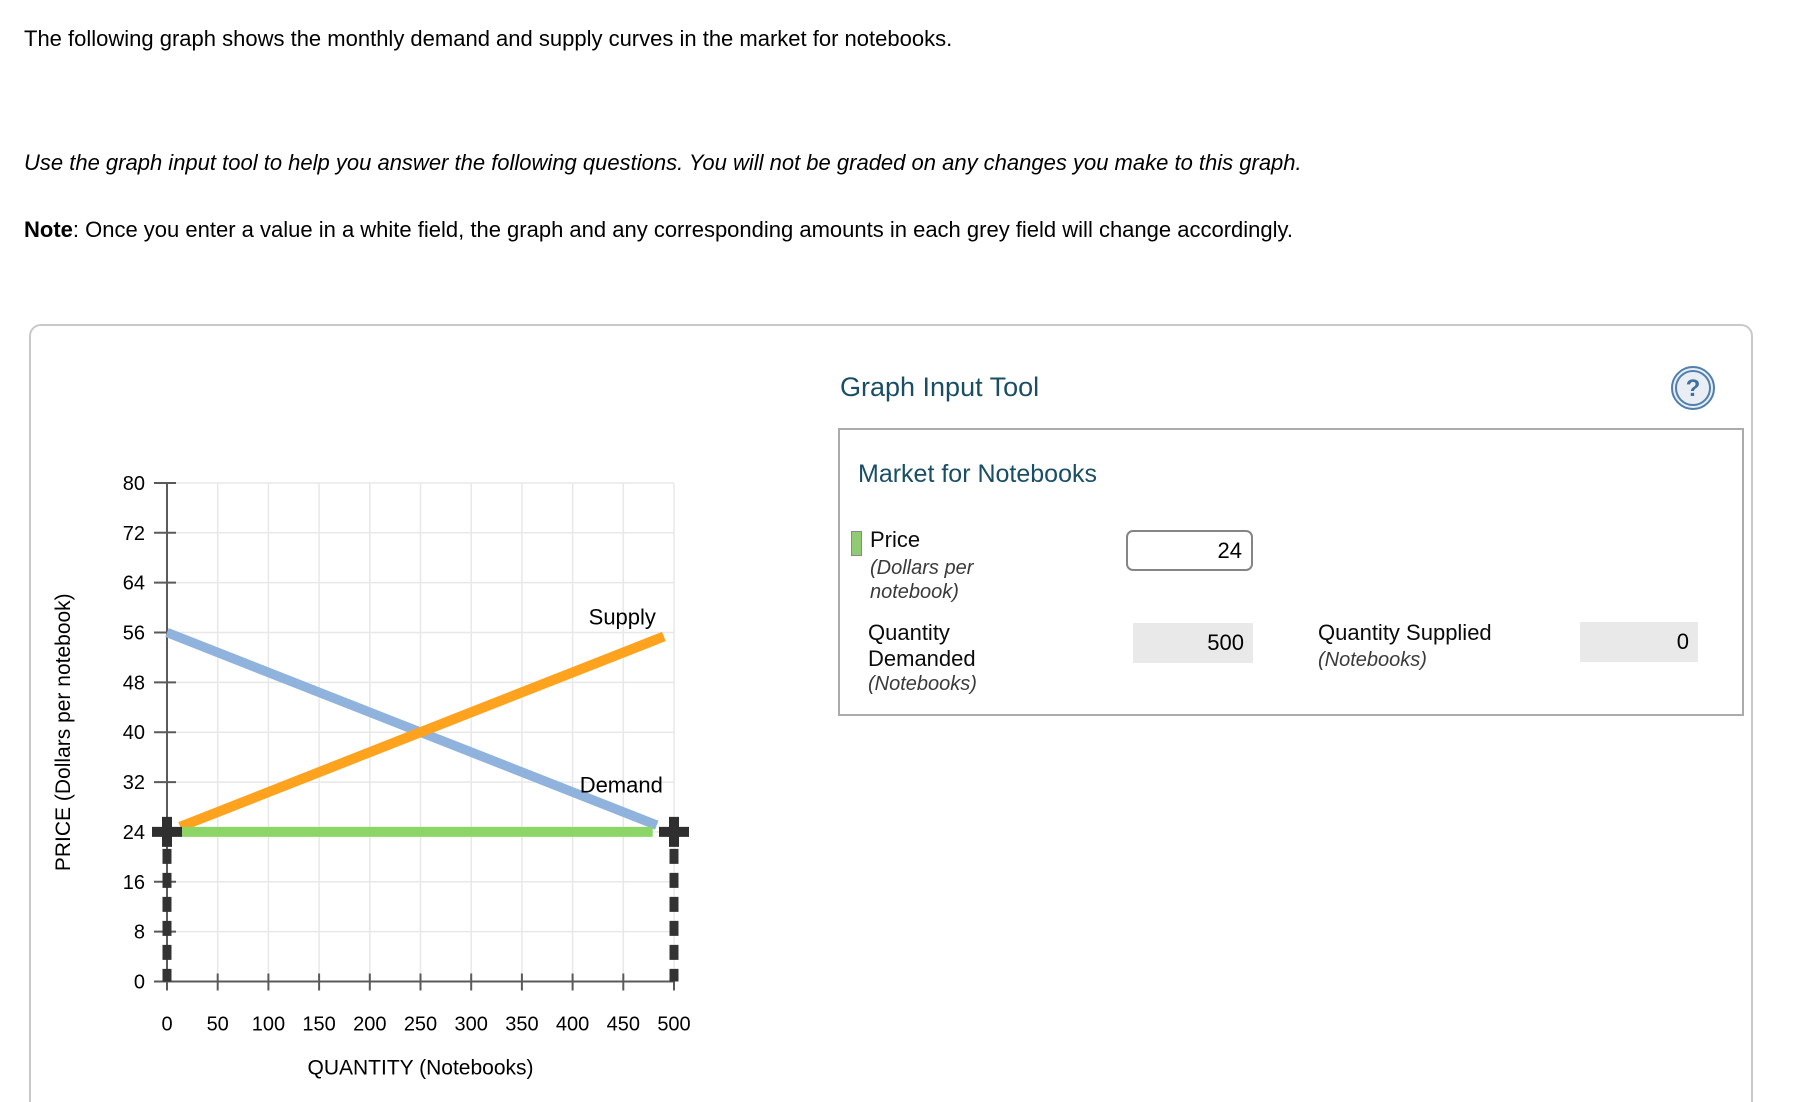 Image resolution: width=1796 pixels, height=1102 pixels. I want to click on x-tick-label: 400, so click(572, 1025).